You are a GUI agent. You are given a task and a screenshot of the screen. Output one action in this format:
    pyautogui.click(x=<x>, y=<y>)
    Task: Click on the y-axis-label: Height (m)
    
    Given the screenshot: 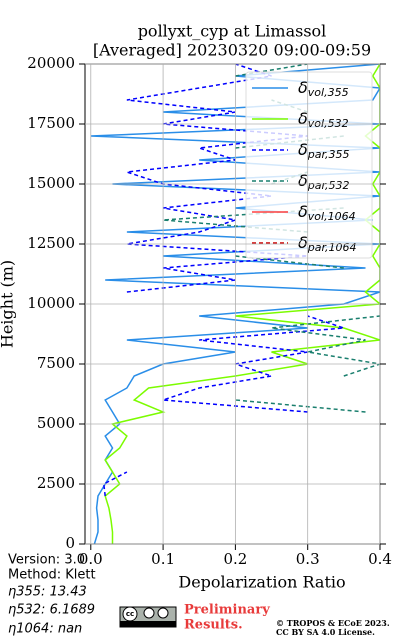 What is the action you would take?
    pyautogui.click(x=8, y=304)
    